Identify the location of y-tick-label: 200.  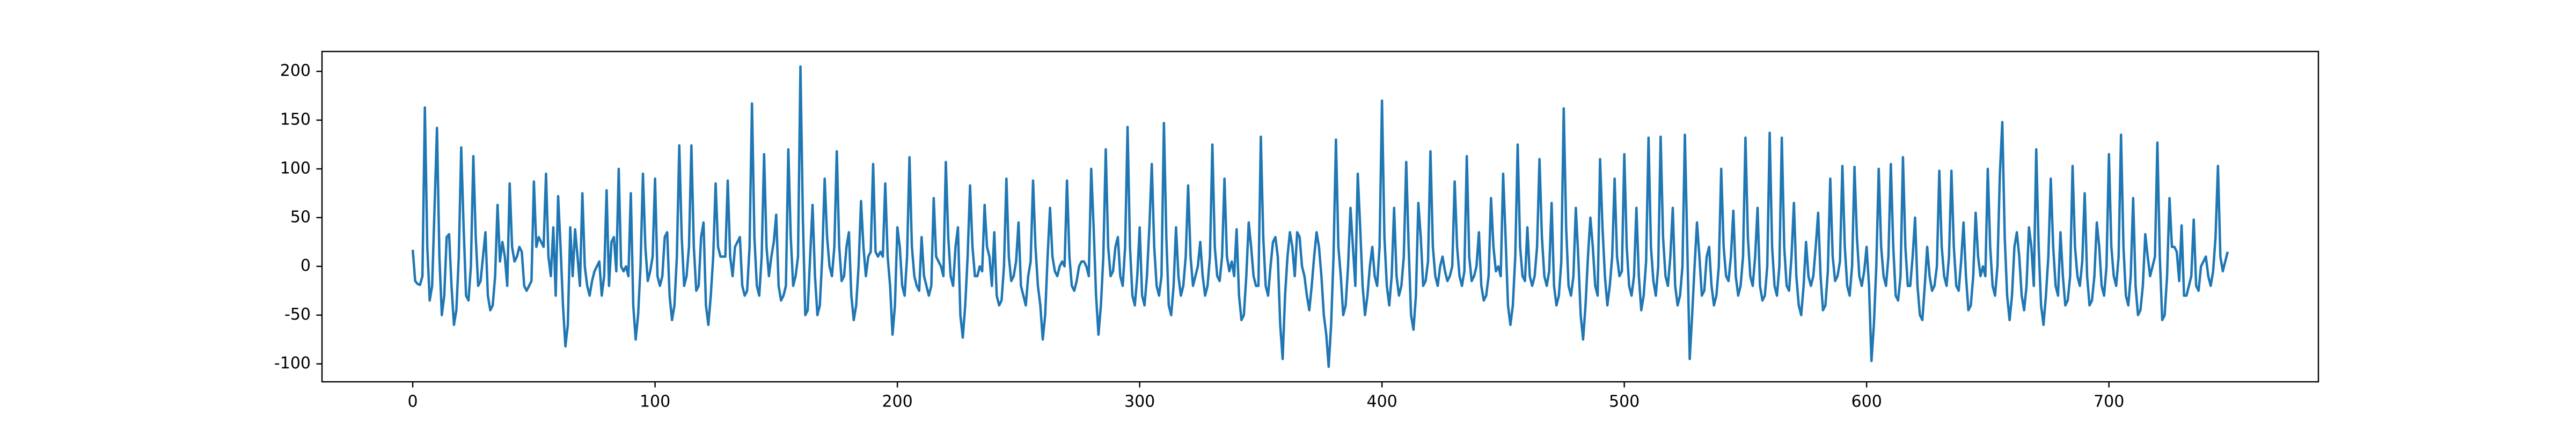
(295, 71).